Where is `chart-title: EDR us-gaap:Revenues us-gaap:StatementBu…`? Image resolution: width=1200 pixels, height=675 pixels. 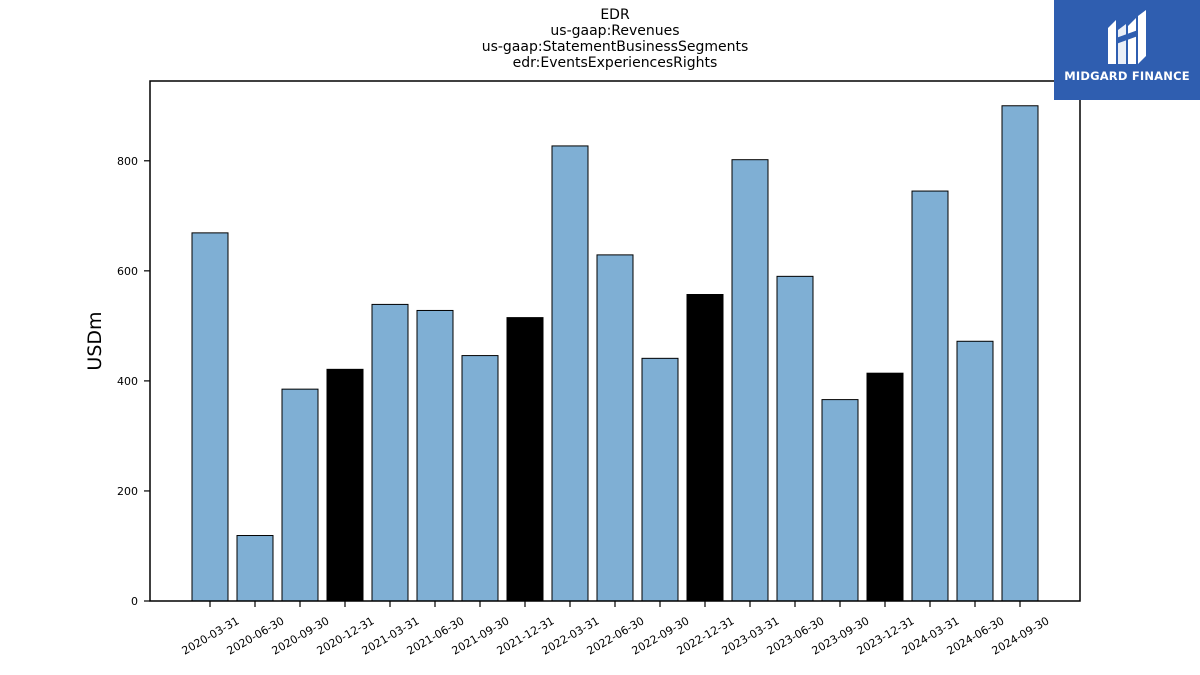
chart-title: EDR us-gaap:Revenues us-gaap:StatementBu… is located at coordinates (615, 39).